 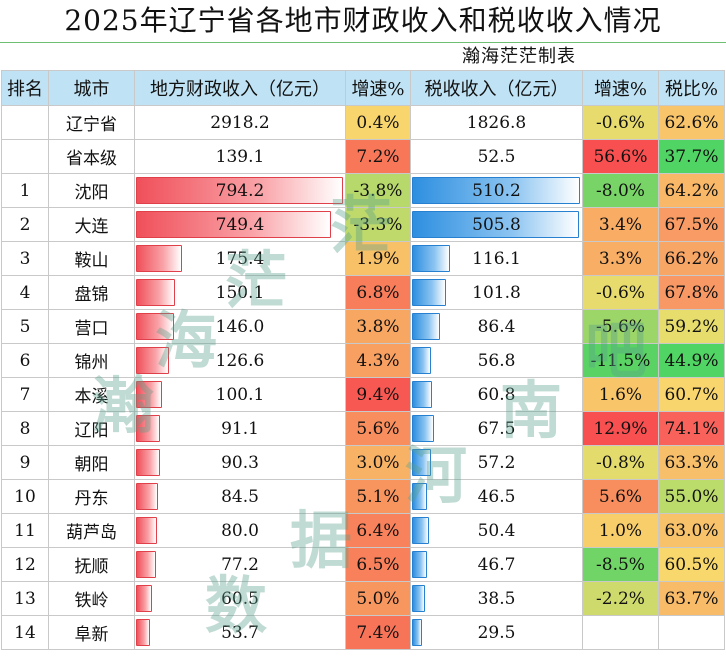 What do you see at coordinates (691, 190) in the screenshot?
I see `tax-ratio-cell: 64.2%` at bounding box center [691, 190].